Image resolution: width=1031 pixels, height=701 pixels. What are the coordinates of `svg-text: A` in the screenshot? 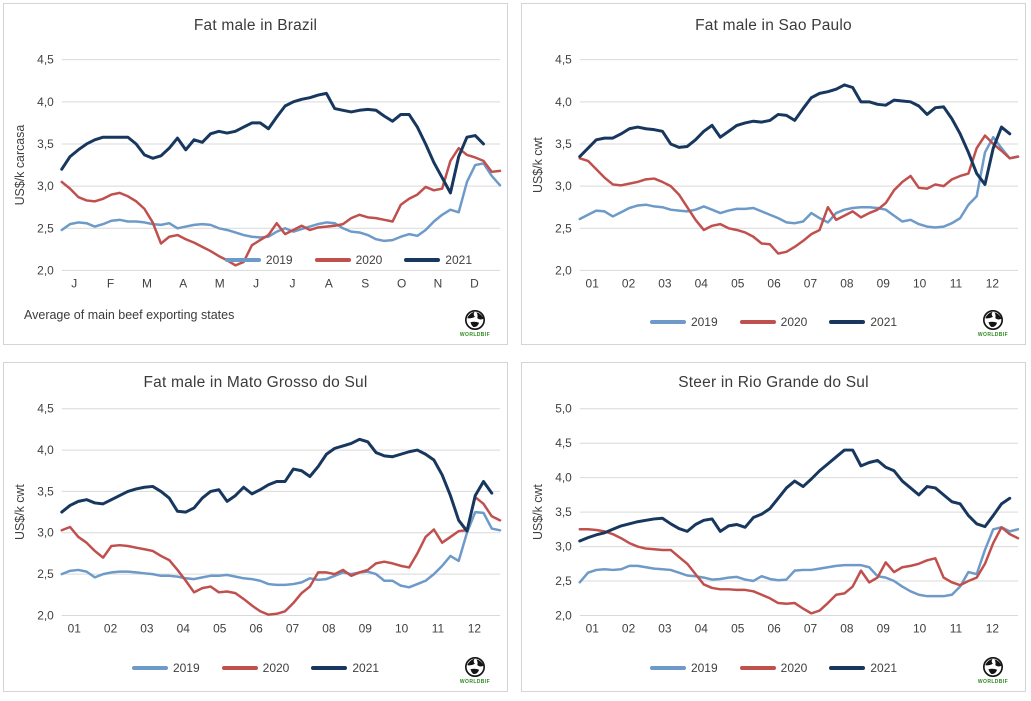 It's located at (329, 283).